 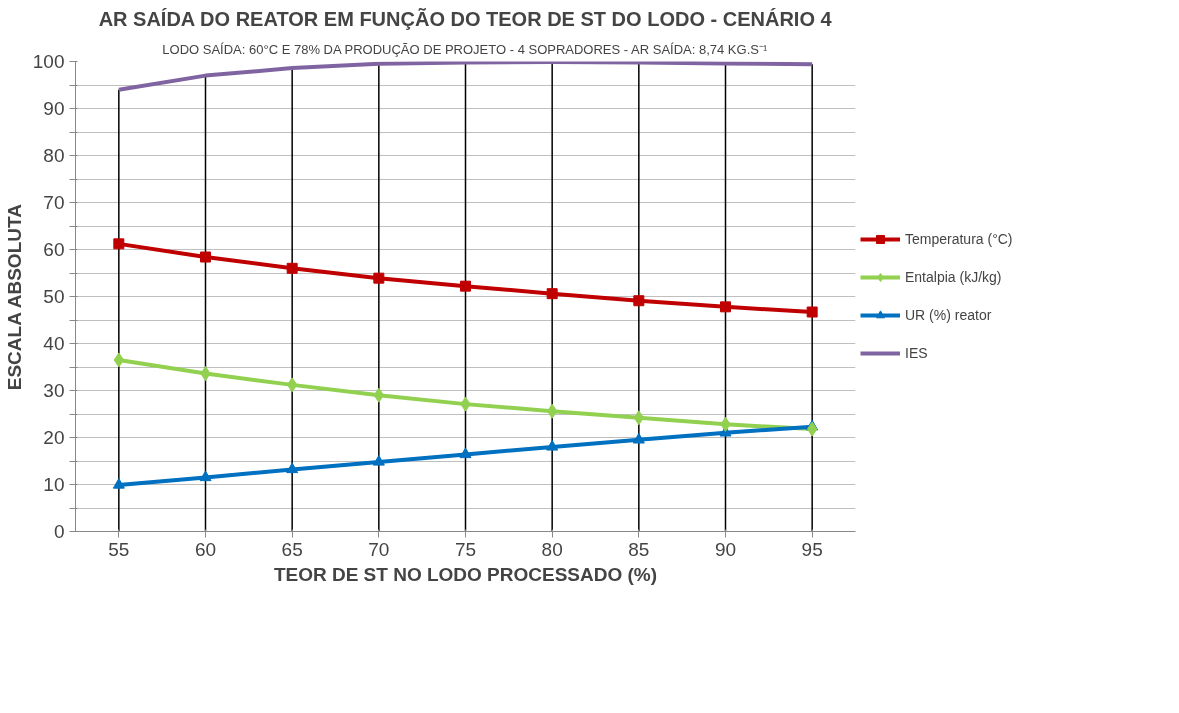 I want to click on legend-label: UR (%) reator, so click(x=948, y=315).